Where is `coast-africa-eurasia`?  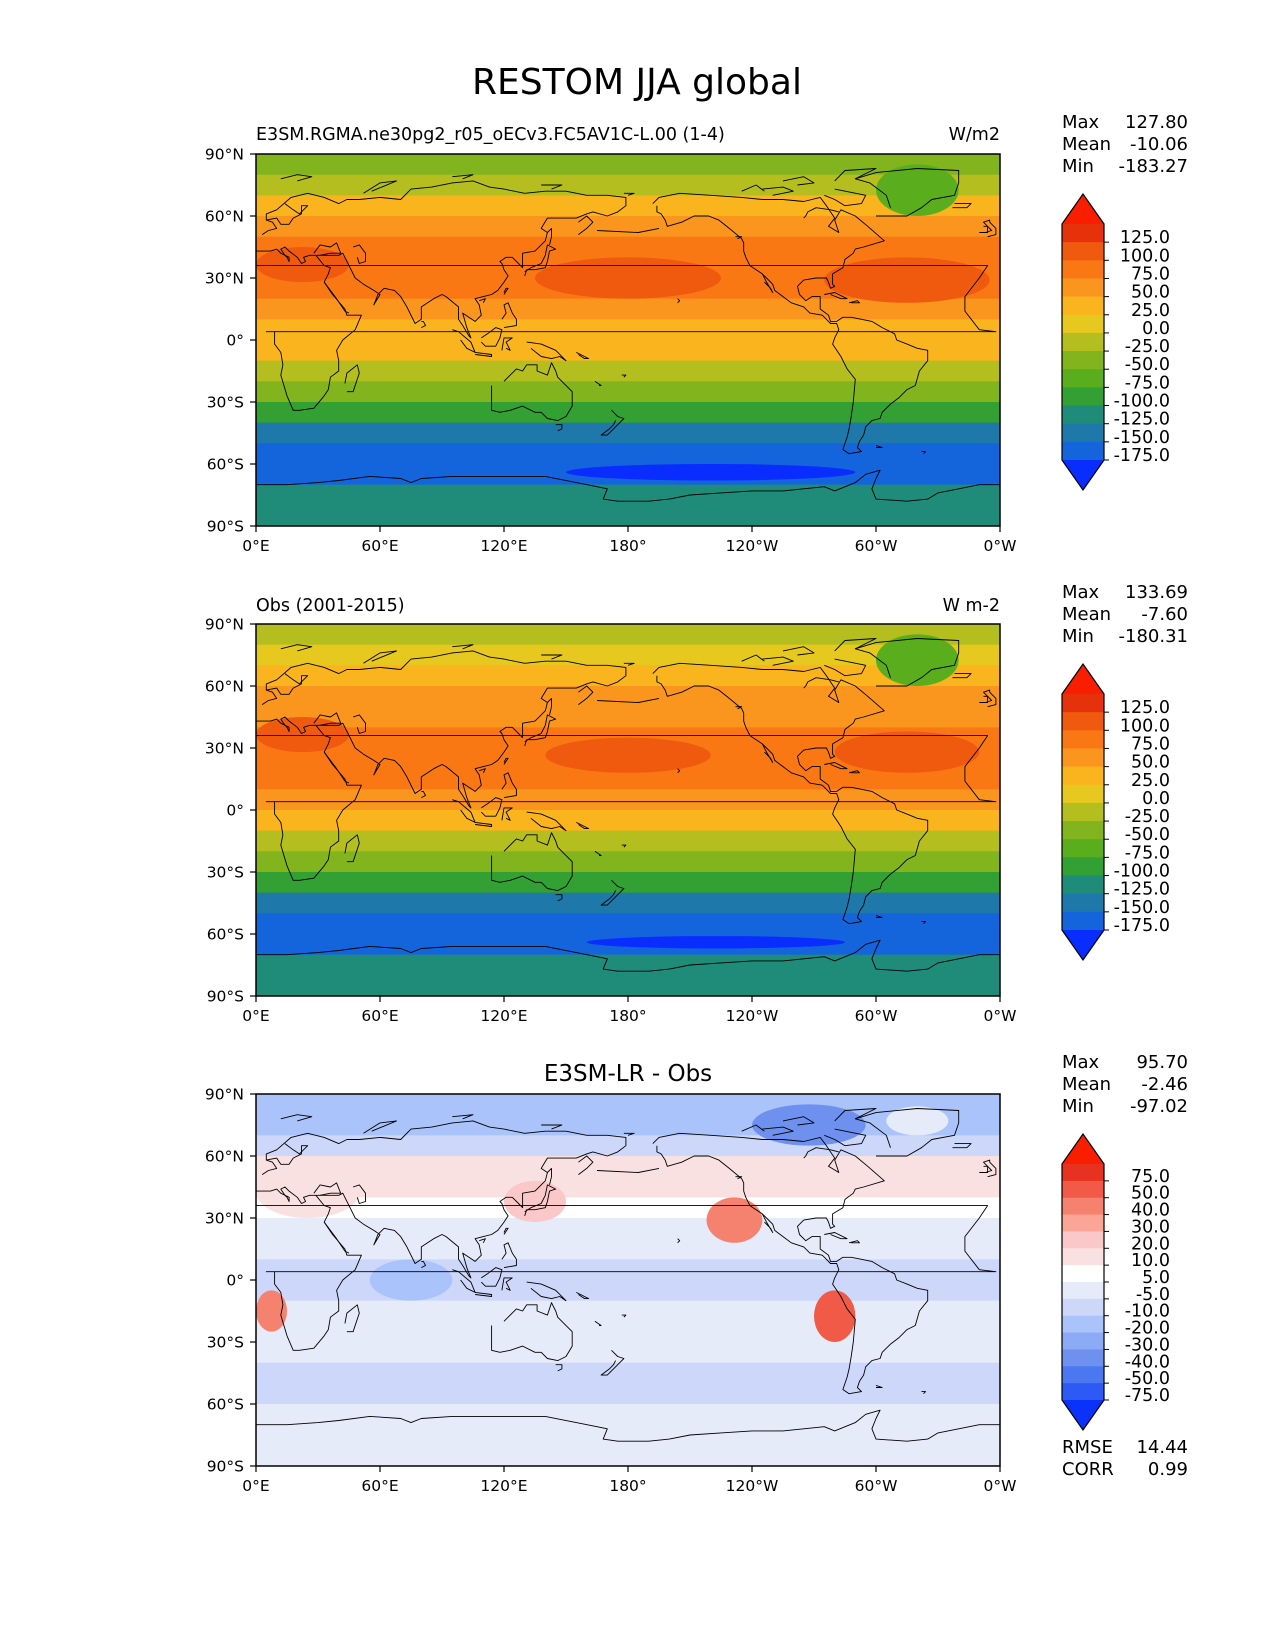
coast-africa-eurasia is located at coordinates (626, 295).